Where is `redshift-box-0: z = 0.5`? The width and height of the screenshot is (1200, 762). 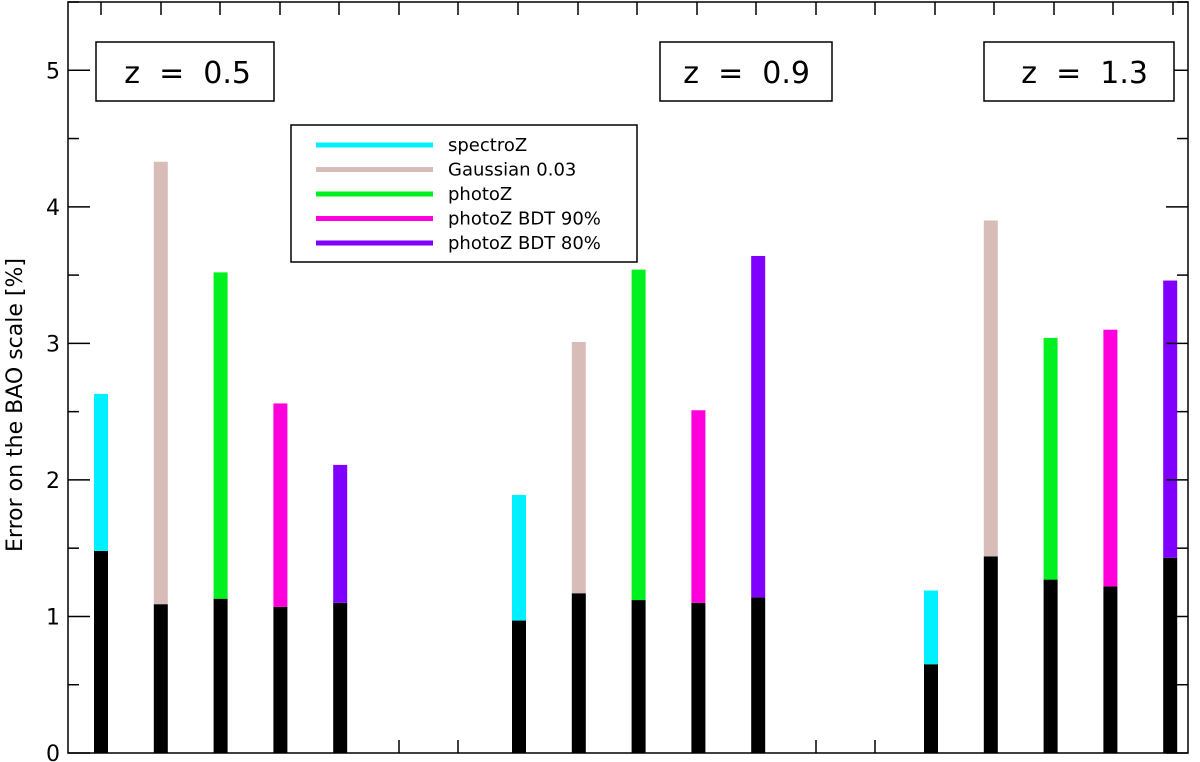 redshift-box-0: z = 0.5 is located at coordinates (185, 71).